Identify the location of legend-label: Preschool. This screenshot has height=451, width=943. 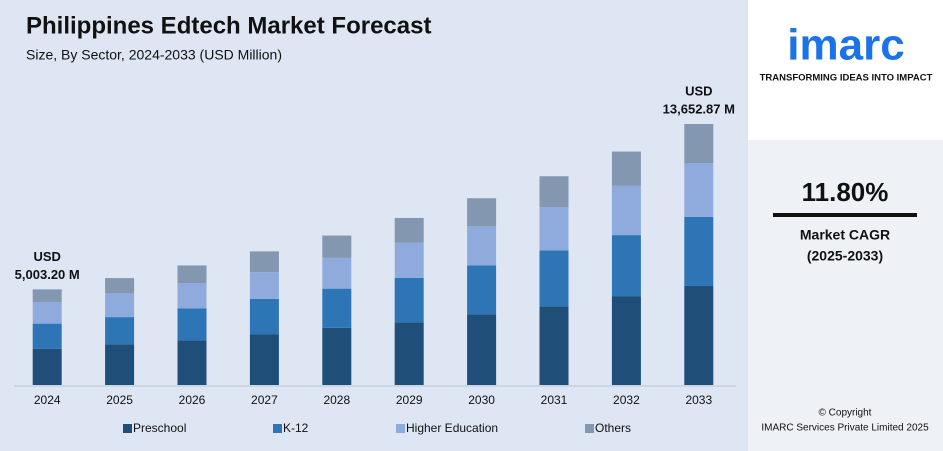
(159, 428).